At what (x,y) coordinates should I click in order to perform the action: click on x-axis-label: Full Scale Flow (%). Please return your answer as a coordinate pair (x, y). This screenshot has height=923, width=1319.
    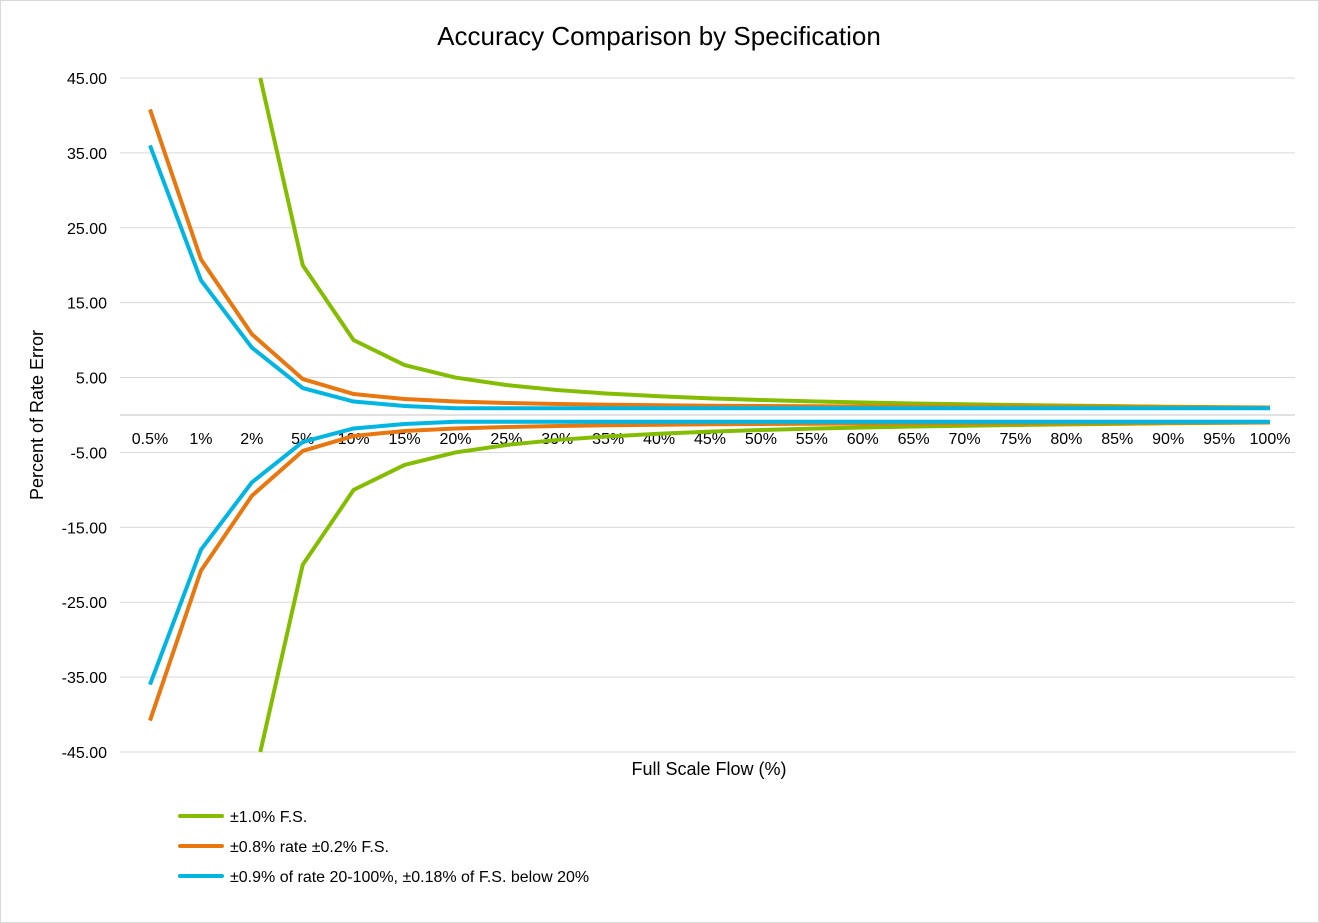
    Looking at the image, I should click on (708, 769).